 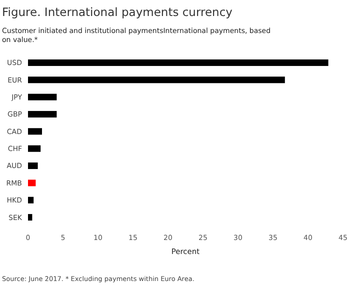 What do you see at coordinates (117, 12) in the screenshot?
I see `chart-title: Figure. International payments currency` at bounding box center [117, 12].